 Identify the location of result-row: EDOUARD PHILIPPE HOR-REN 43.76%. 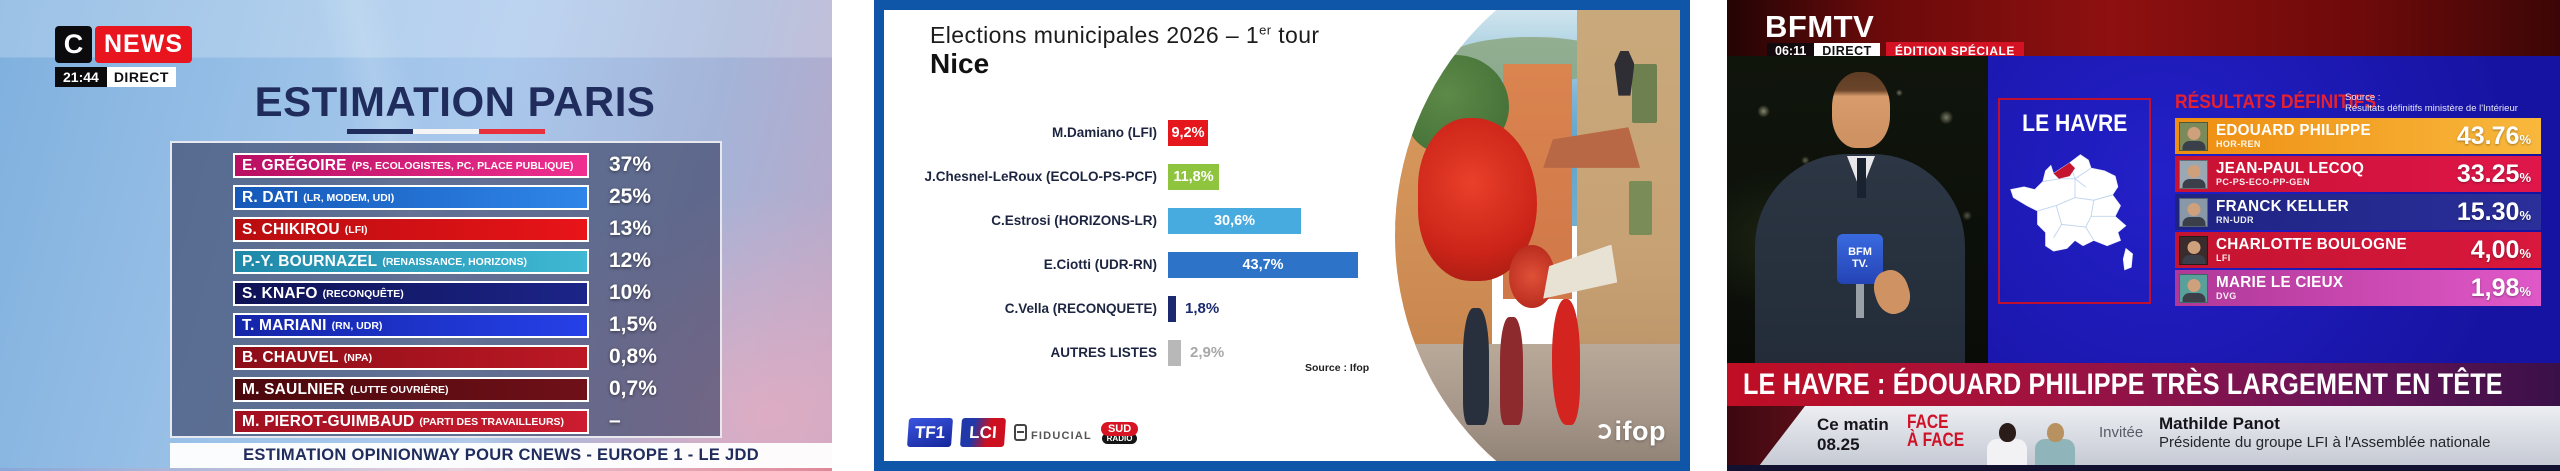
(2358, 136).